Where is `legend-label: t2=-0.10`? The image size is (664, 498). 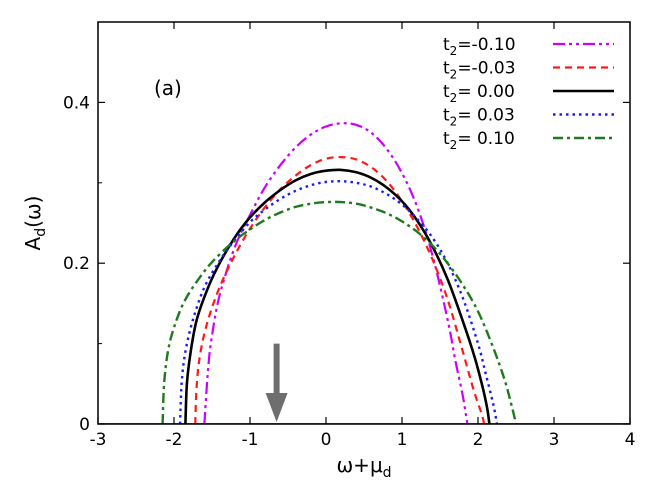
legend-label: t2=-0.10 is located at coordinates (479, 46).